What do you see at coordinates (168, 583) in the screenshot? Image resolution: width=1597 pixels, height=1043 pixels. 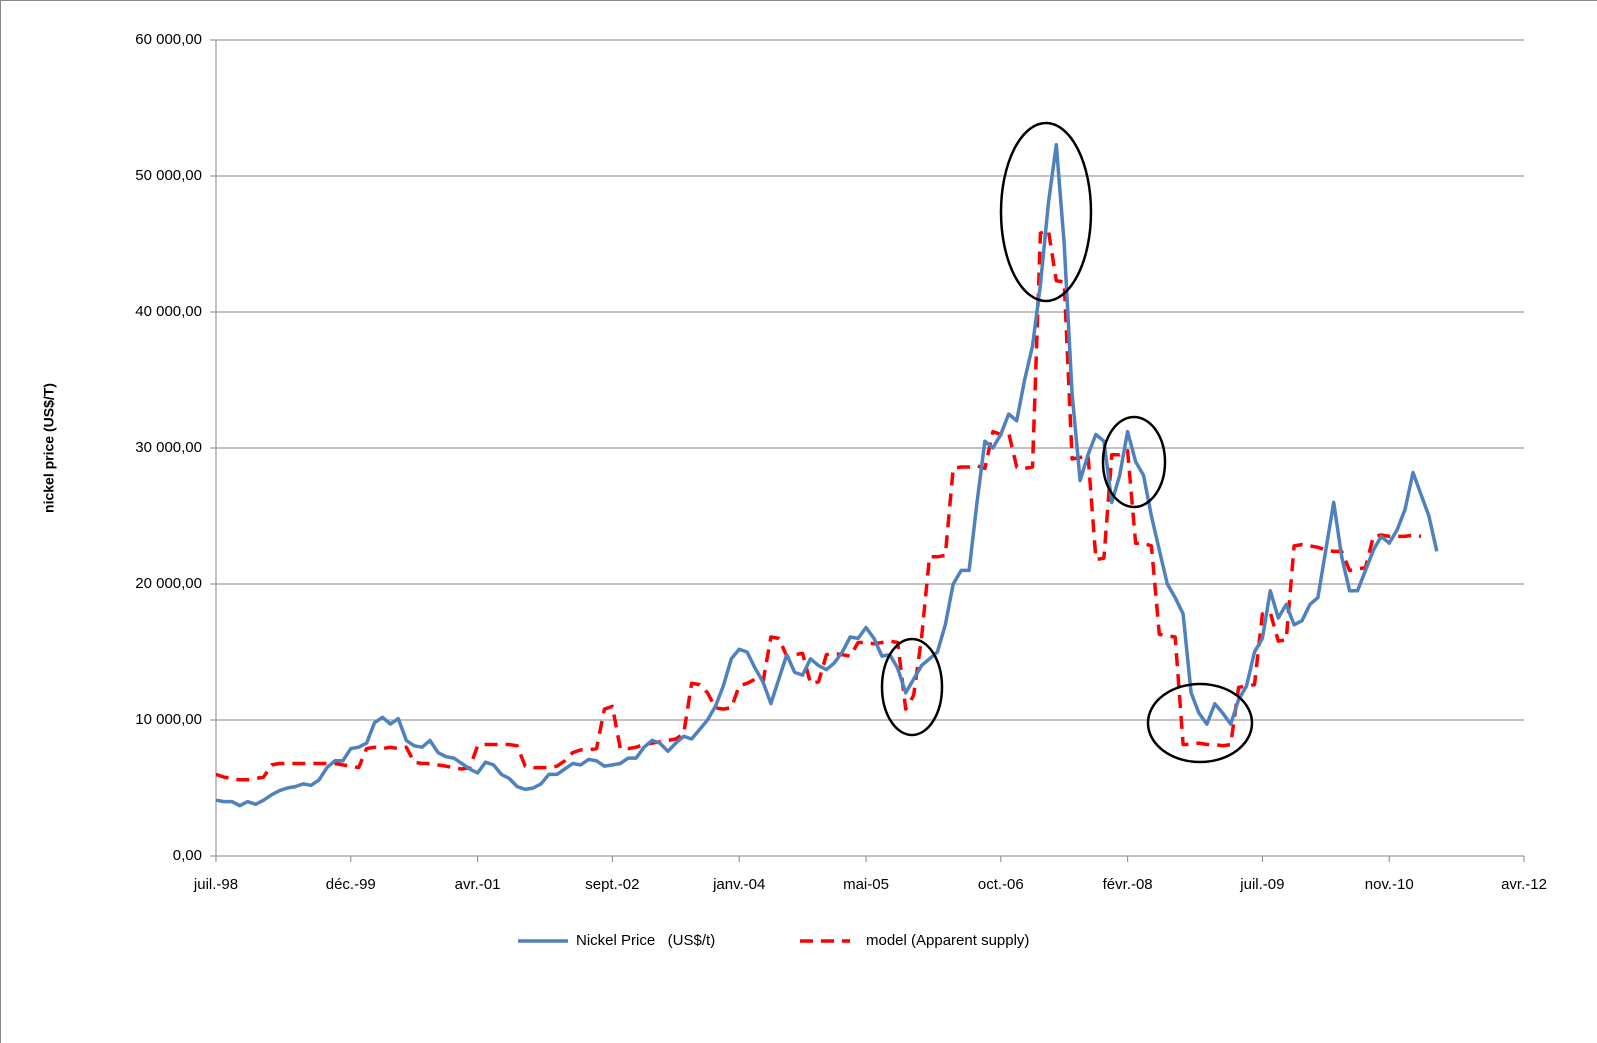 I see `y-tick-label: 20 000,00` at bounding box center [168, 583].